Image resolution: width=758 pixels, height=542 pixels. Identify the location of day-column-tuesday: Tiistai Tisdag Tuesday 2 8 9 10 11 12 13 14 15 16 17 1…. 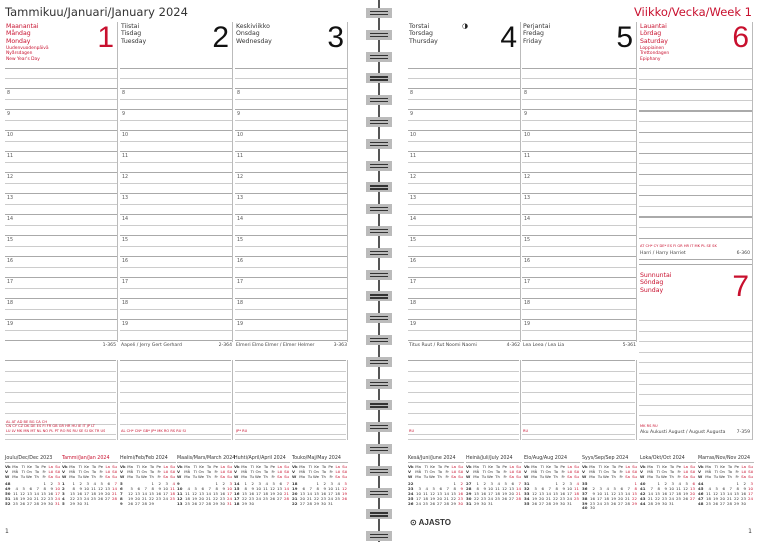
(176, 182).